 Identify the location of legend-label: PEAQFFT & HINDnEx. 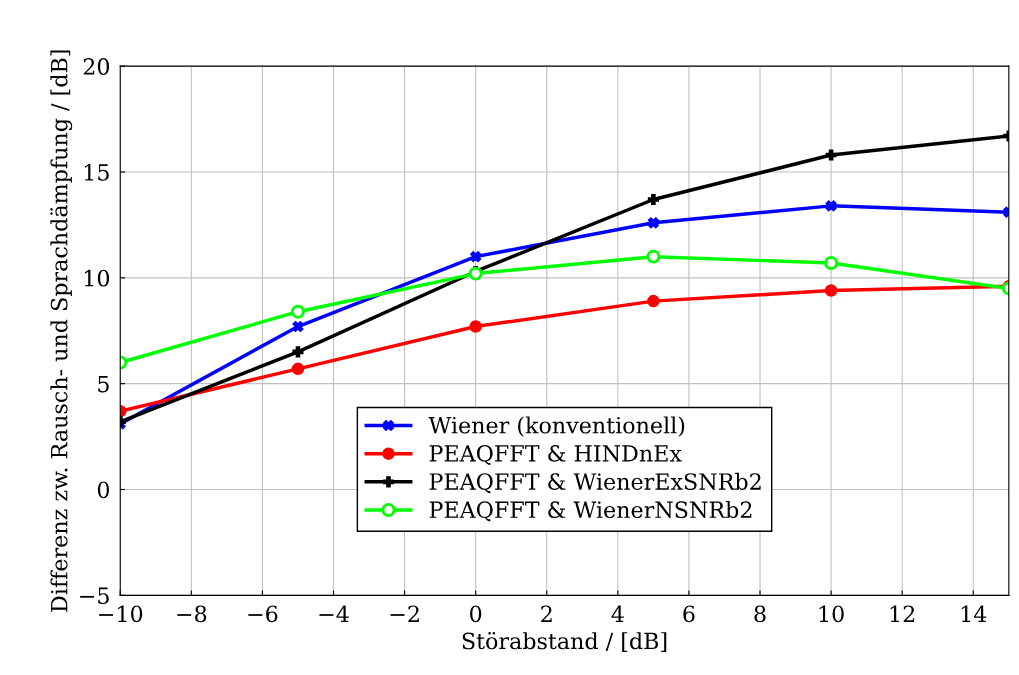
(555, 455).